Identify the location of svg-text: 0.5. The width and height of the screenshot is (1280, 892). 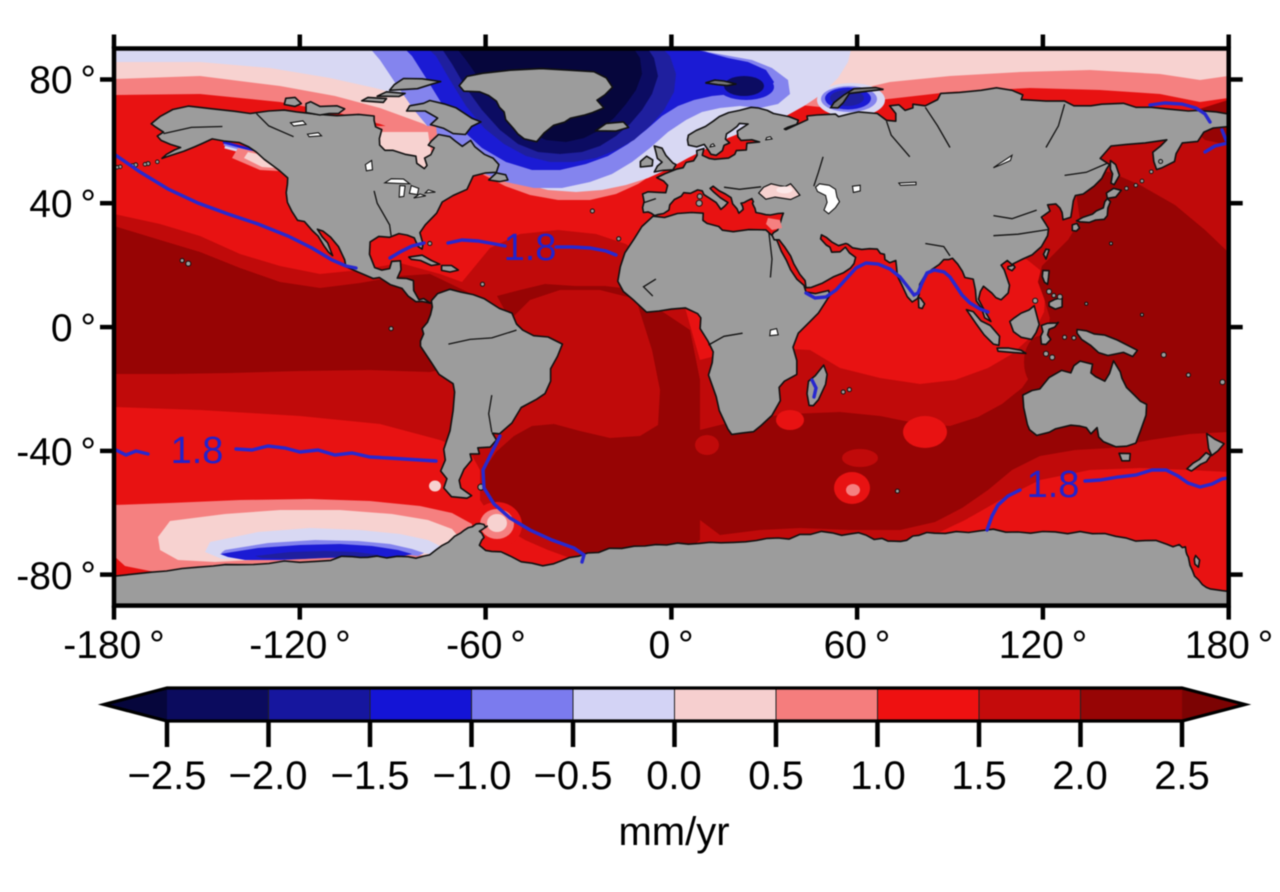
(776, 776).